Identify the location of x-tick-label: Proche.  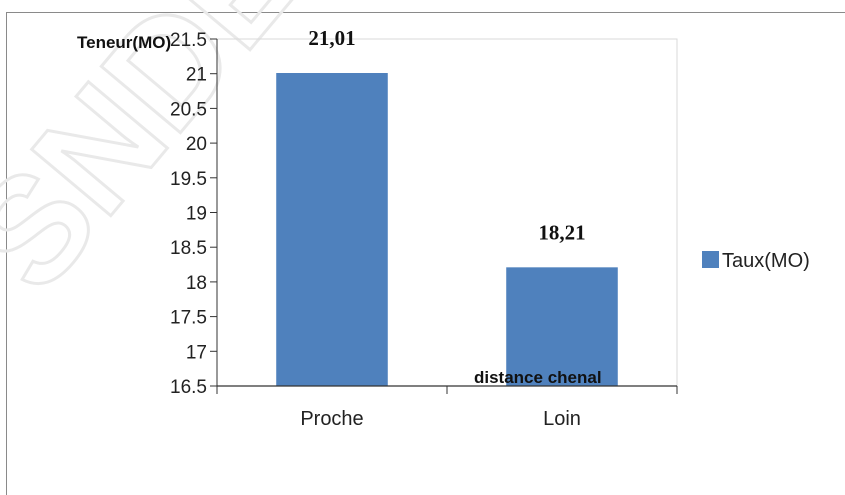
(331, 419).